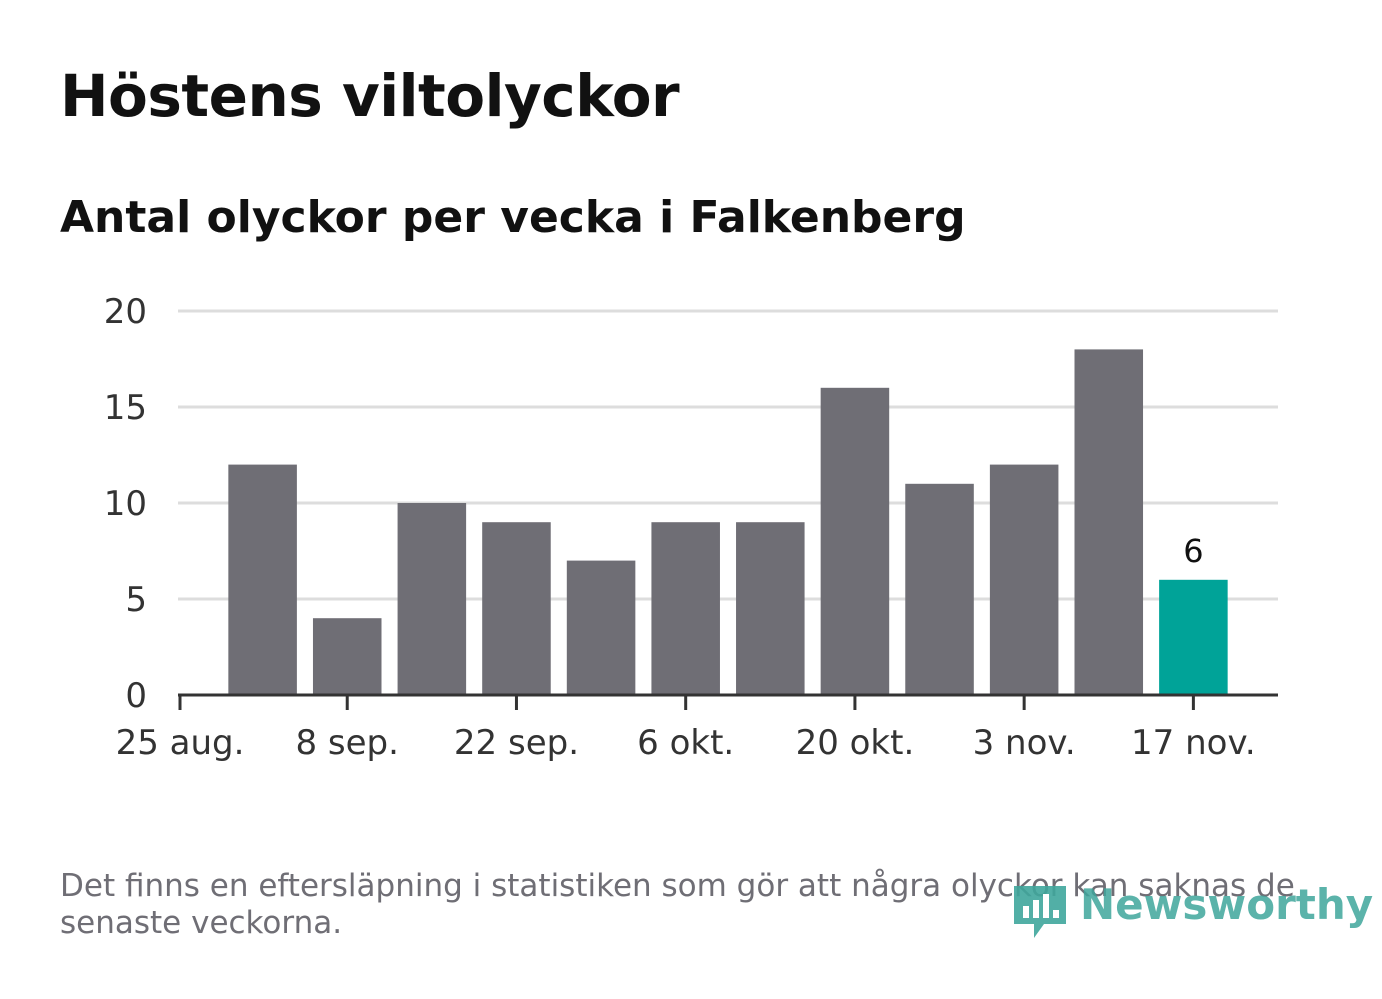 Image resolution: width=1382 pixels, height=999 pixels. I want to click on x-tick-label: 8 sep., so click(346, 743).